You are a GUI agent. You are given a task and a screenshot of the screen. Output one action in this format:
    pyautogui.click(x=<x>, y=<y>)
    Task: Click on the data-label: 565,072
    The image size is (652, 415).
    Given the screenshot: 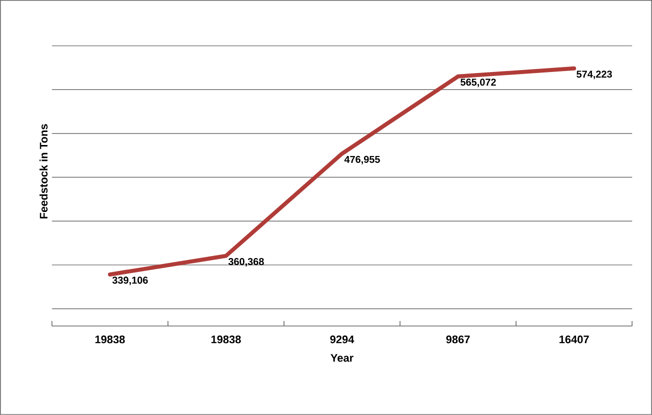 What is the action you would take?
    pyautogui.click(x=478, y=83)
    